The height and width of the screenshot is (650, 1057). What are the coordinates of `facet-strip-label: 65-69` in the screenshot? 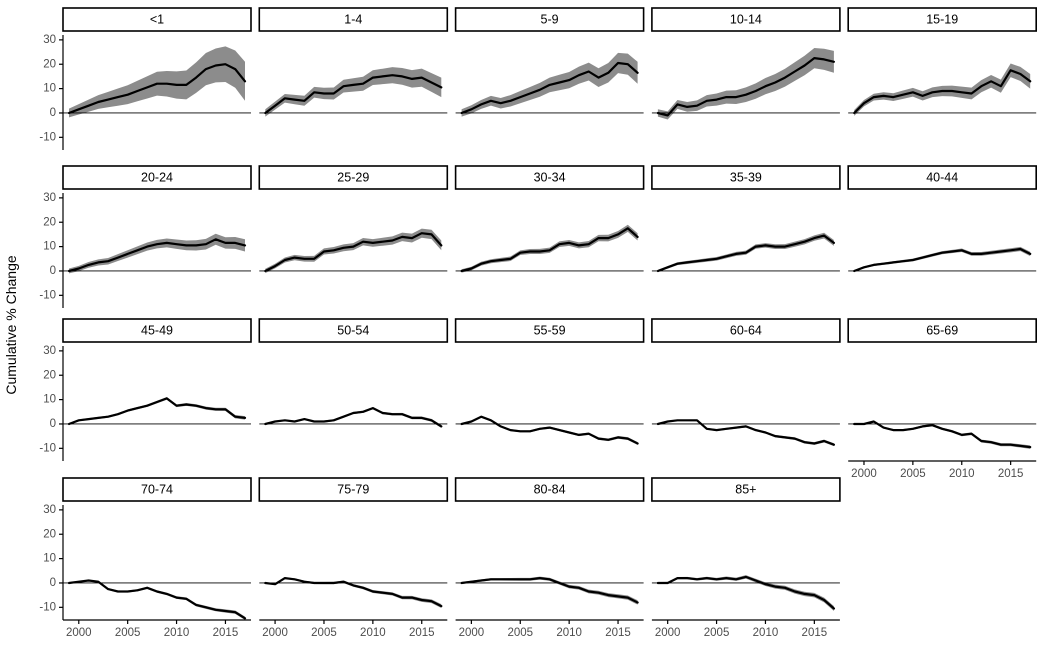 It's located at (942, 330).